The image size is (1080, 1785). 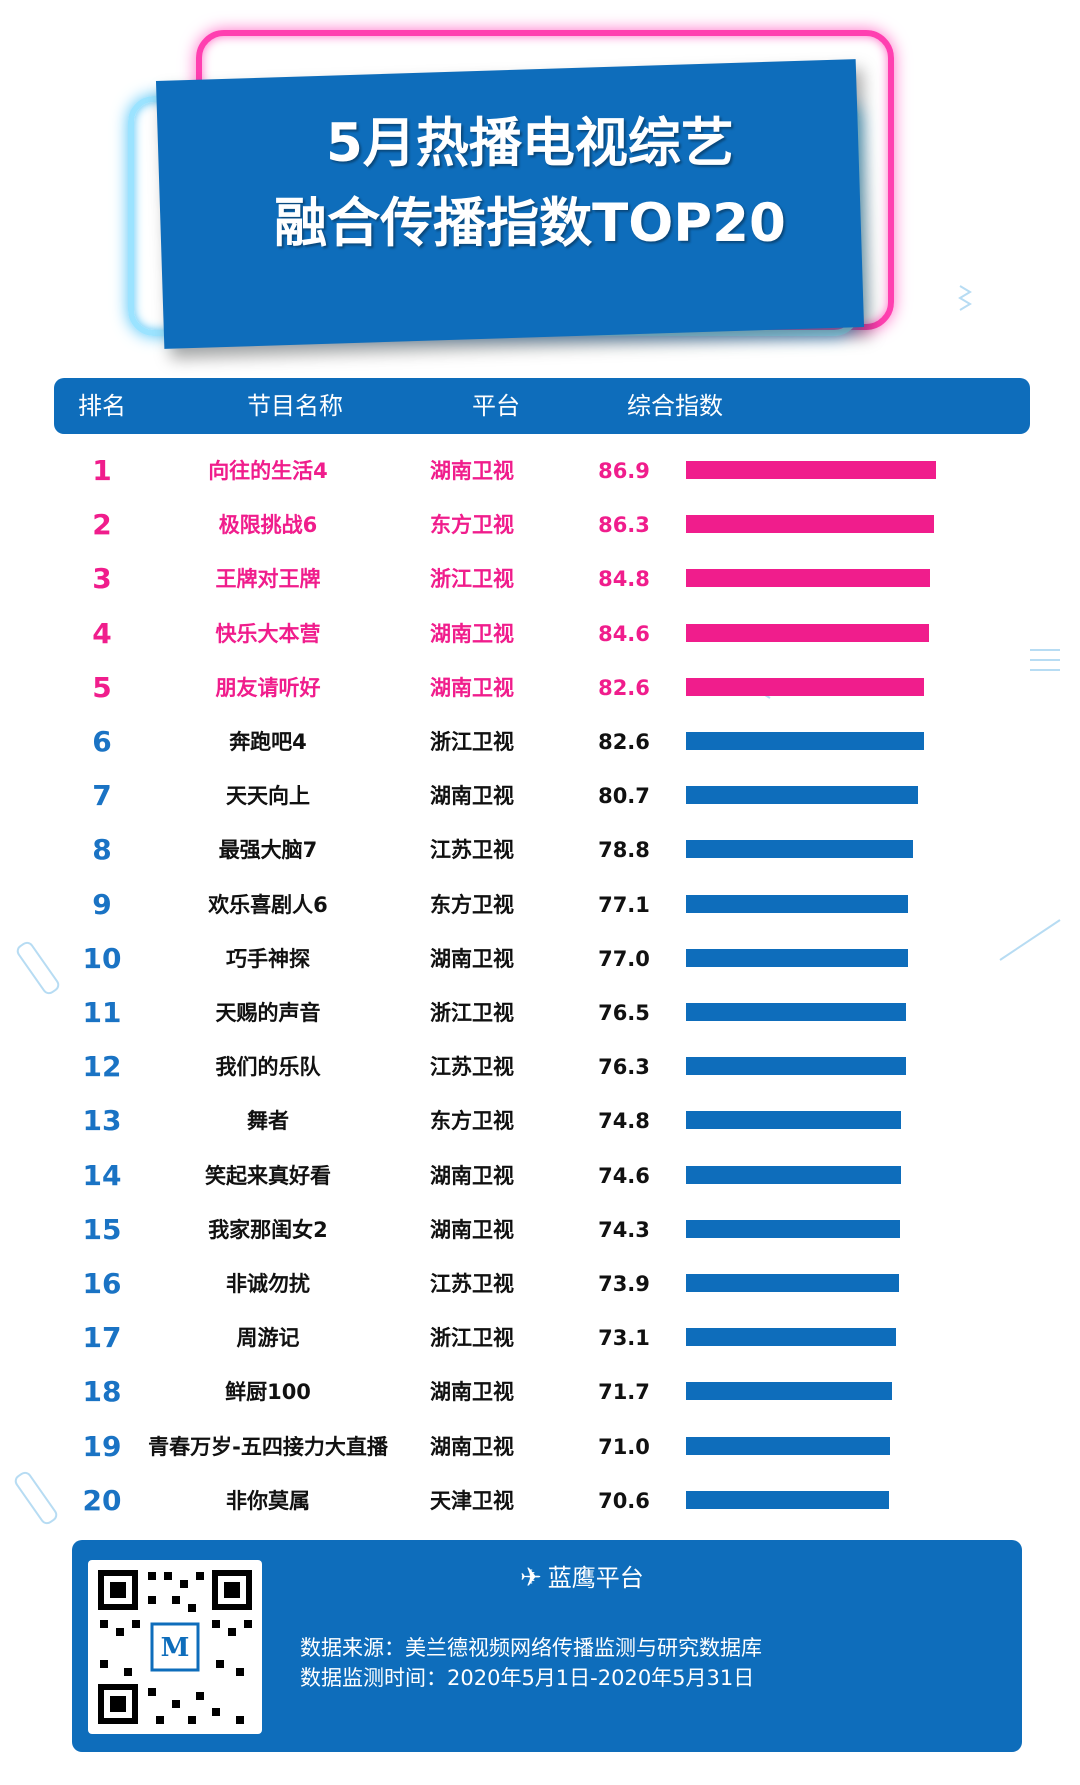 I want to click on program-name: 舞者, so click(x=268, y=1121).